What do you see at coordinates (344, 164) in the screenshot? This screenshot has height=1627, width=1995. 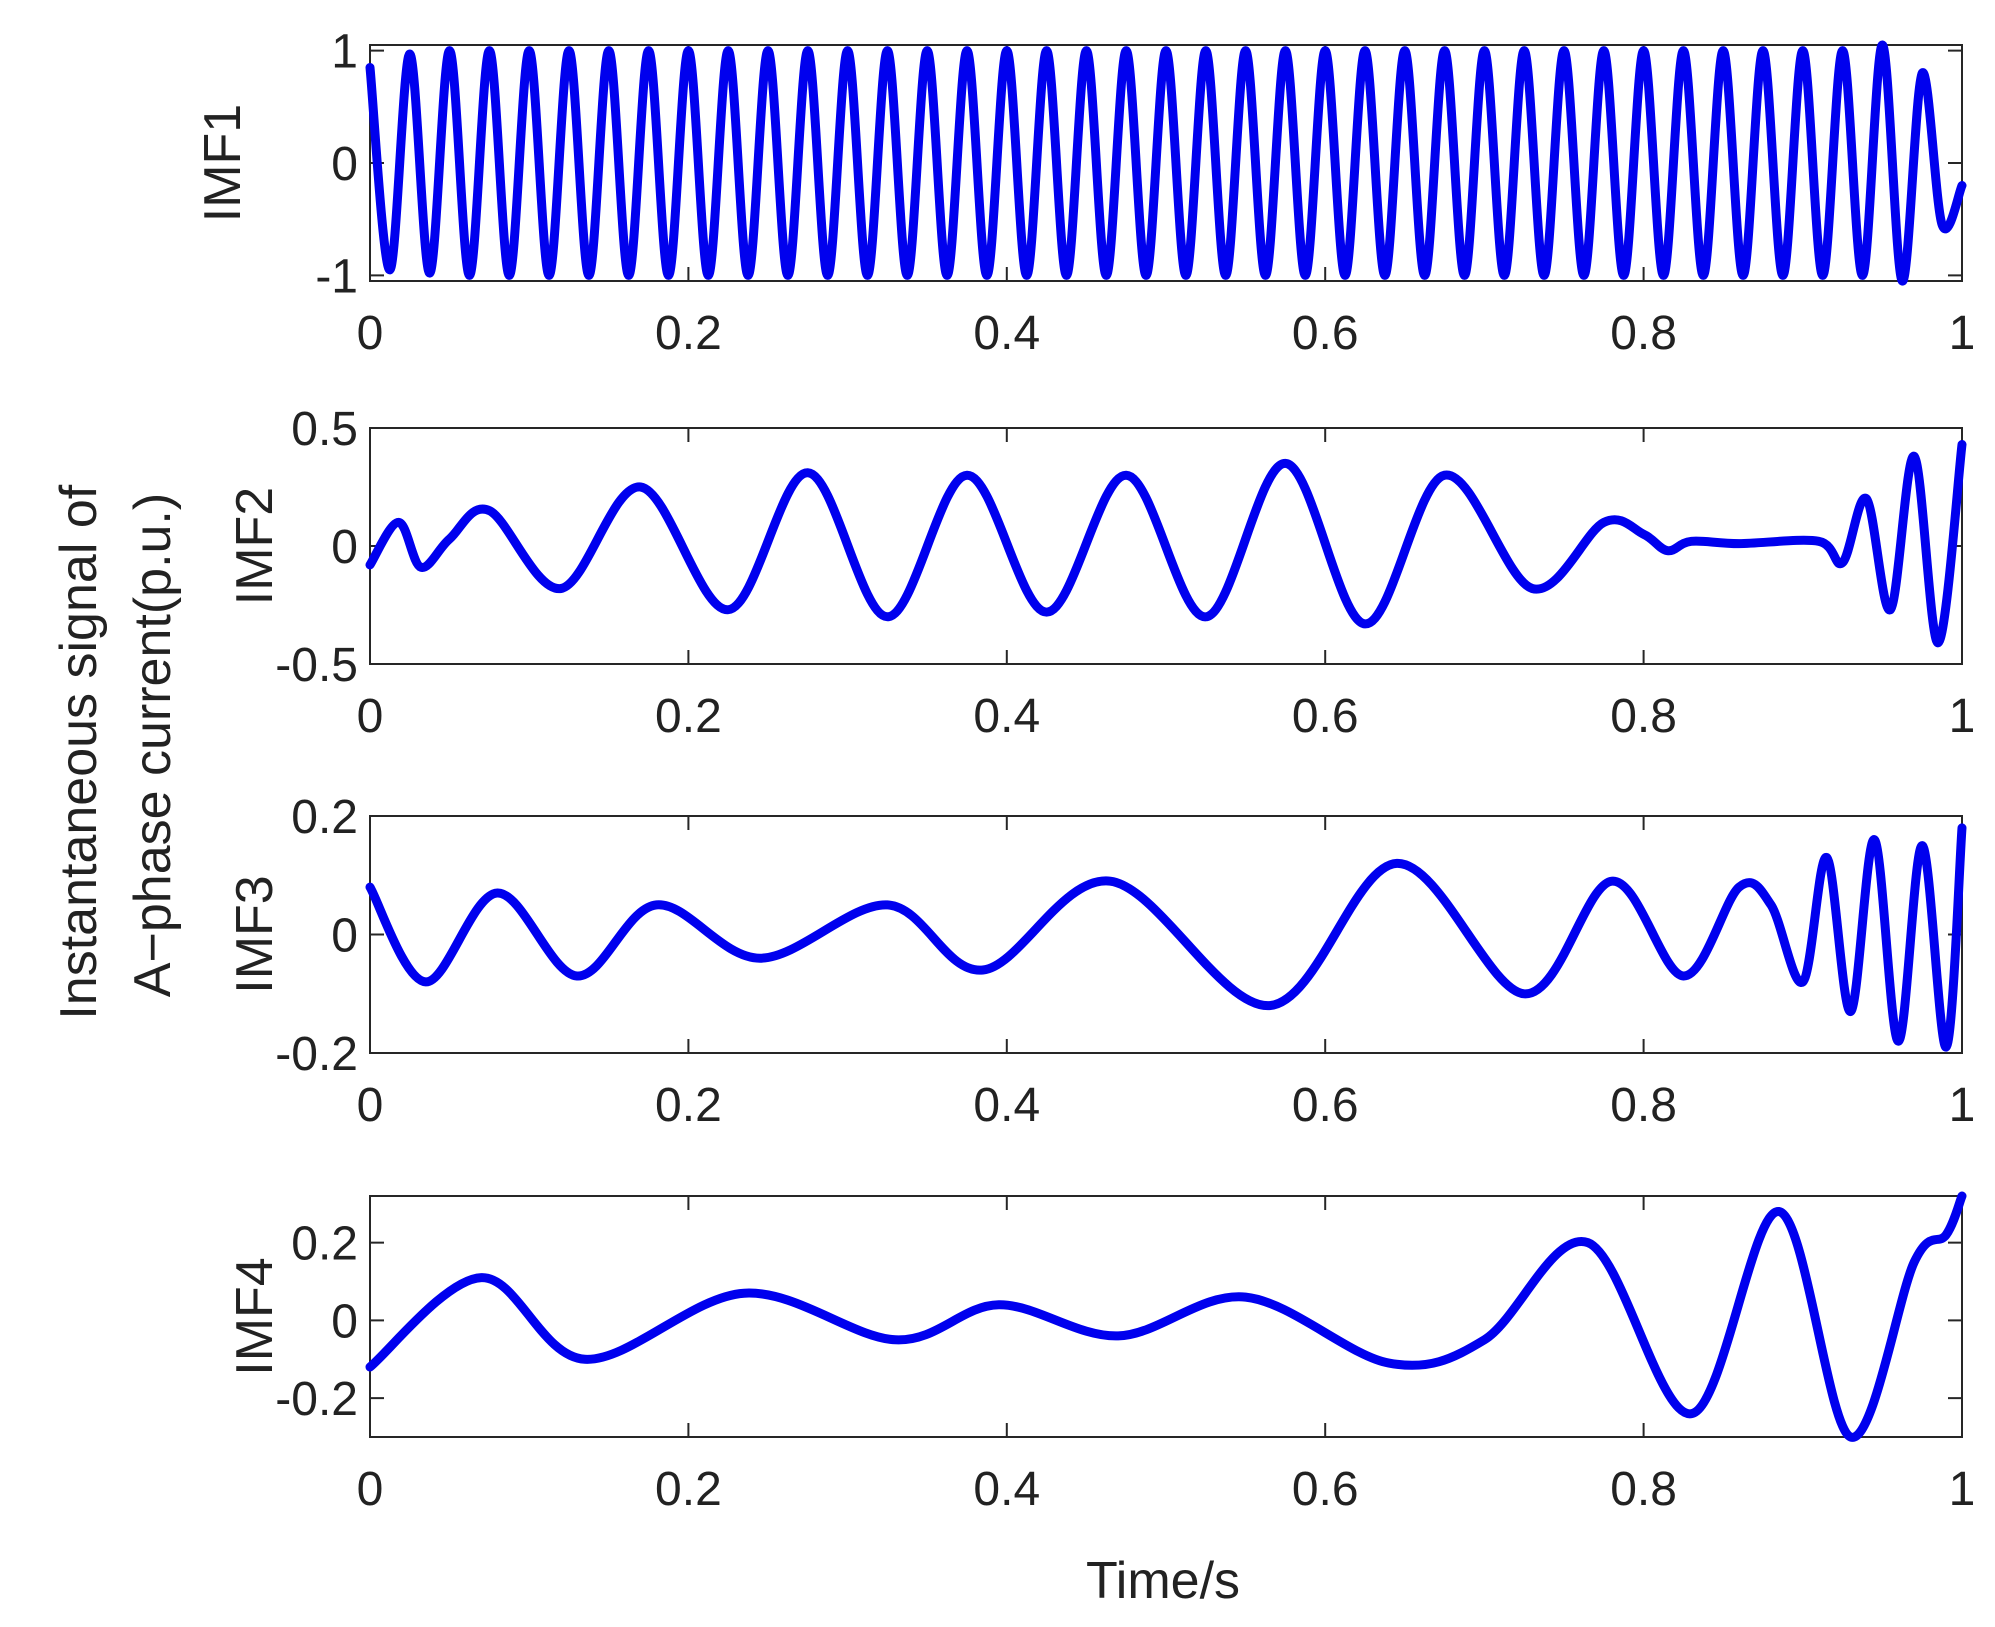 I see `imf1-ytick-label: 0` at bounding box center [344, 164].